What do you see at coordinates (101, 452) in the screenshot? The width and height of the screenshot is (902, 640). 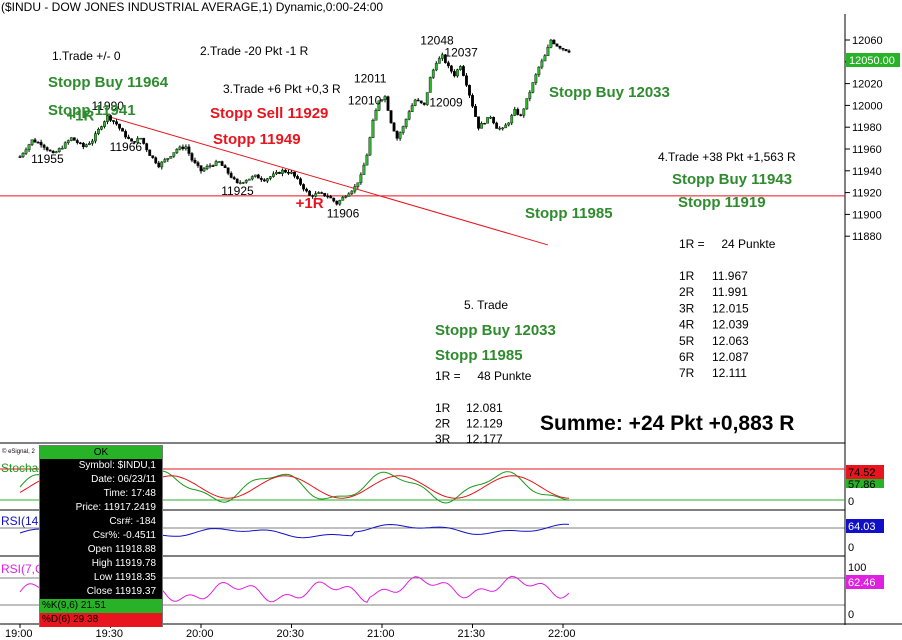 I see `info-ok: OK` at bounding box center [101, 452].